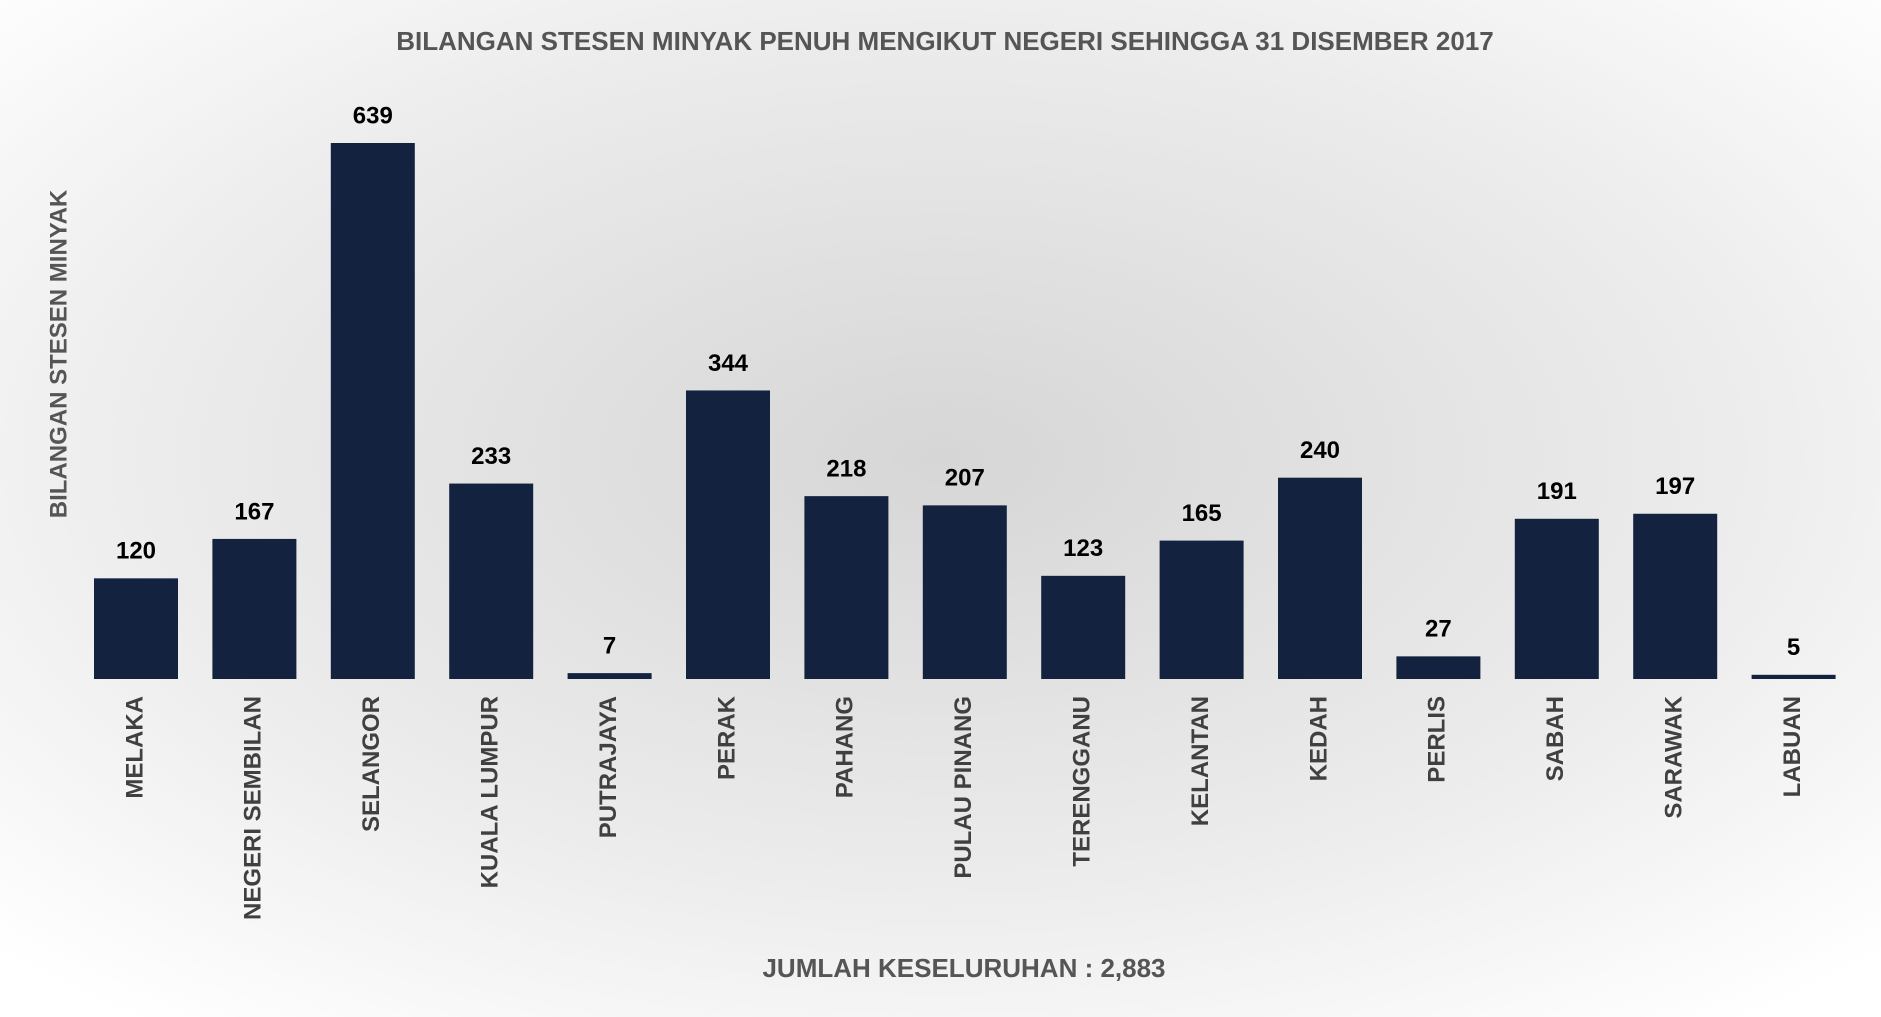 The image size is (1881, 1017). I want to click on y-axis-label: BILANGAN STESEN MINYAK, so click(58, 353).